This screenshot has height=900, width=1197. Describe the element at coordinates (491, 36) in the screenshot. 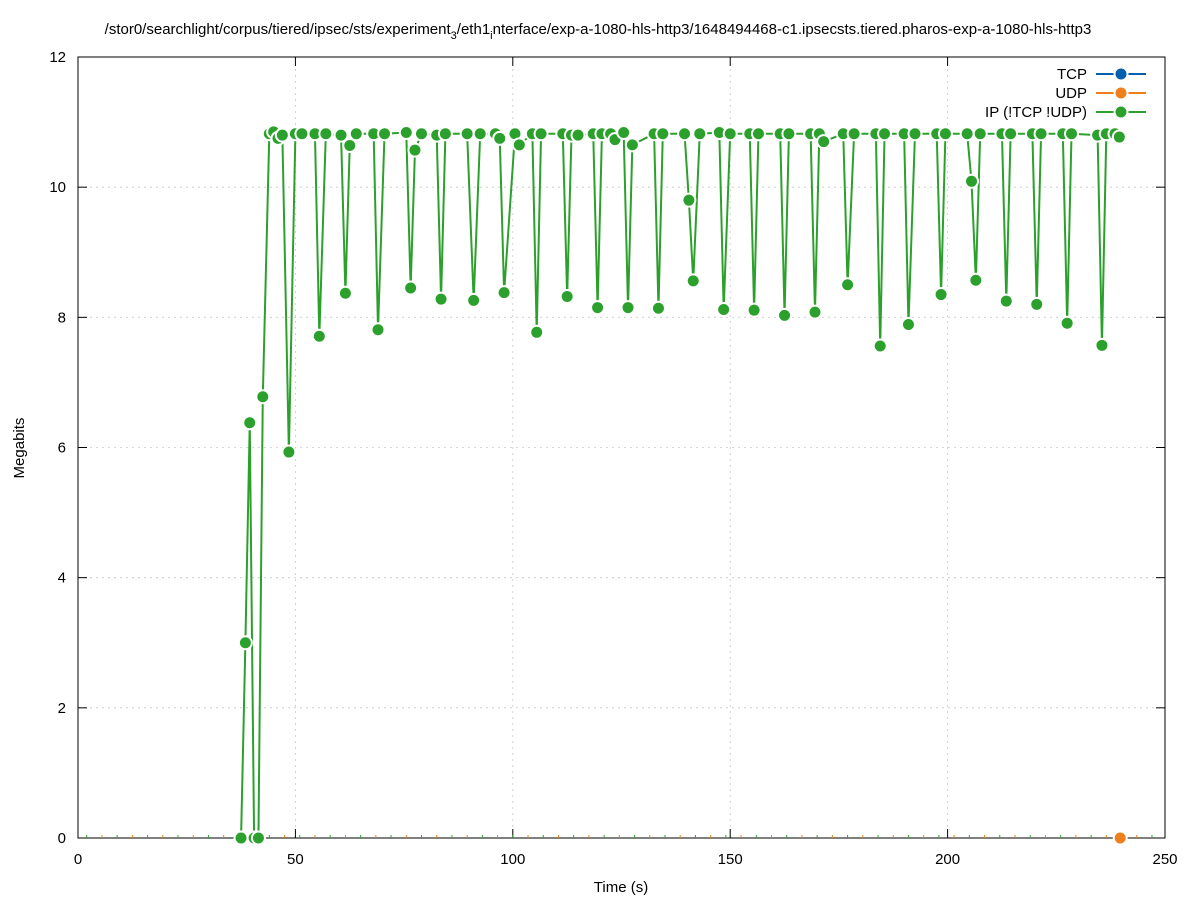

I see `title-subscript-i: i` at that location.